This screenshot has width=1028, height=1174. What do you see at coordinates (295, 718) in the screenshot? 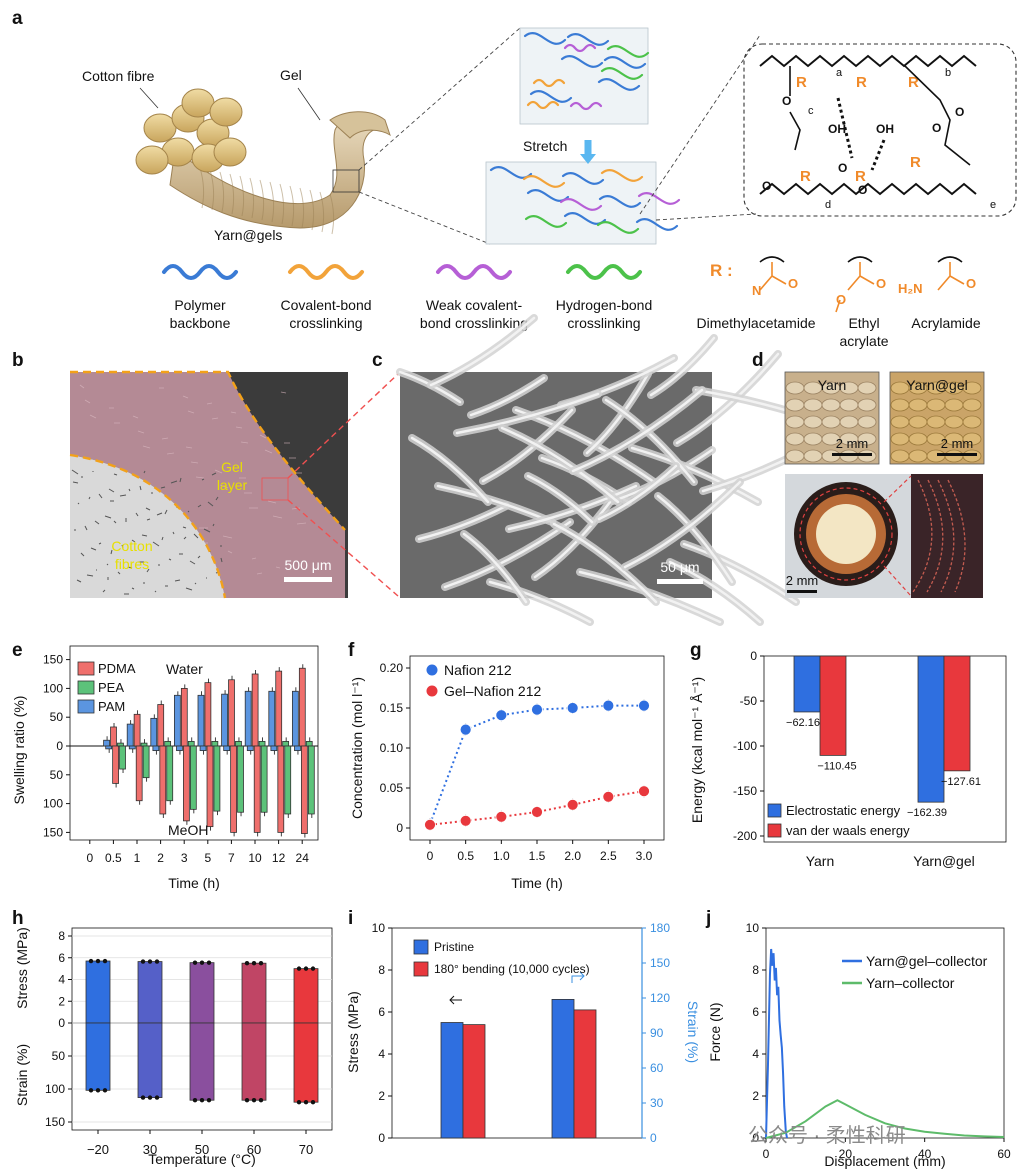
I see `bar-pam-water` at bounding box center [295, 718].